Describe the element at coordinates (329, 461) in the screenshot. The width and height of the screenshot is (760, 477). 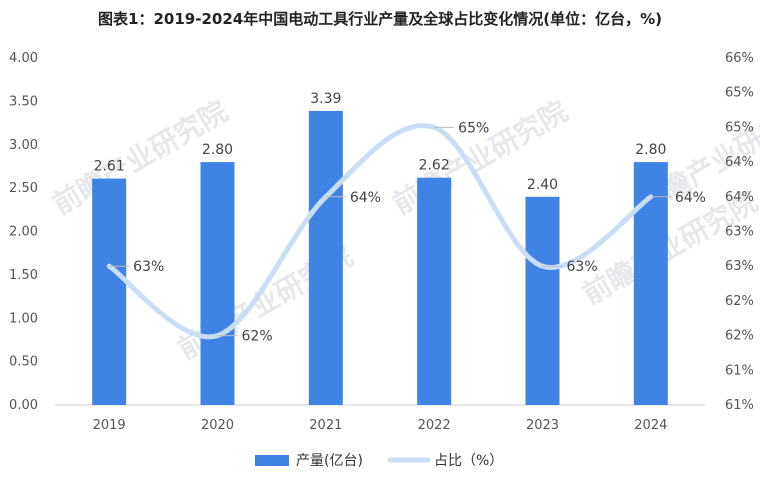
I see `legend-bar-label: 产量(亿台)` at that location.